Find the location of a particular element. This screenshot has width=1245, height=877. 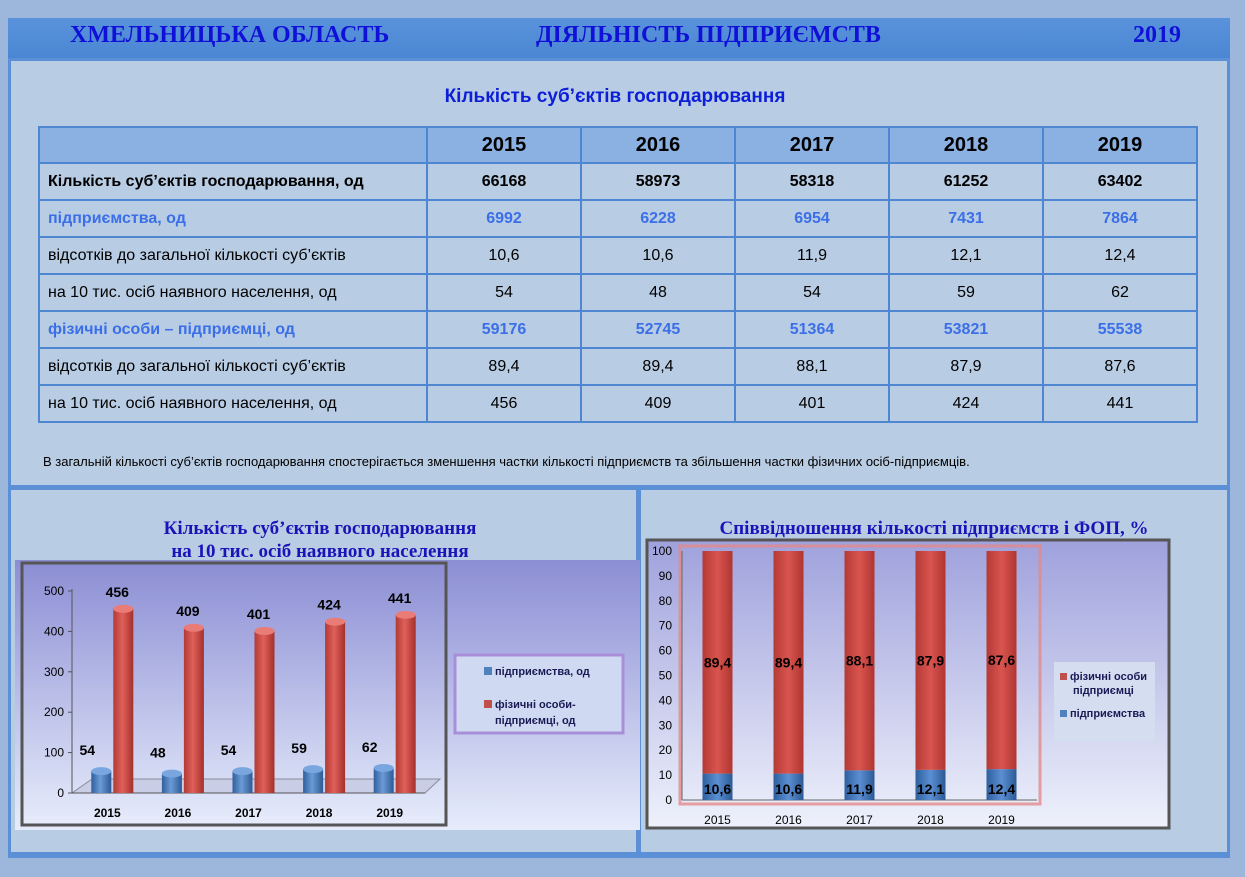

table-header-row: 2015 2016 2017 2018 2019 is located at coordinates (618, 145).